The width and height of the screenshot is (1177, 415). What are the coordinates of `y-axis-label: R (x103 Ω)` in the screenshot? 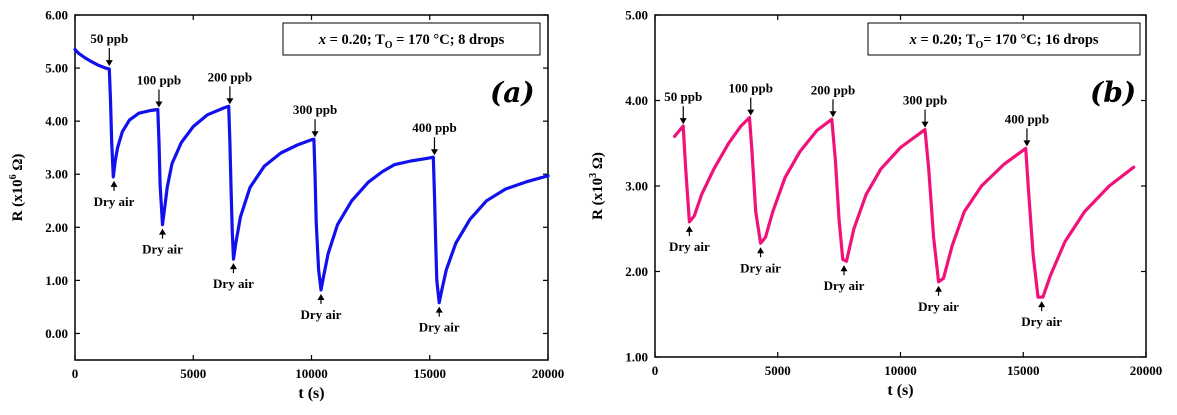 It's located at (597, 186).